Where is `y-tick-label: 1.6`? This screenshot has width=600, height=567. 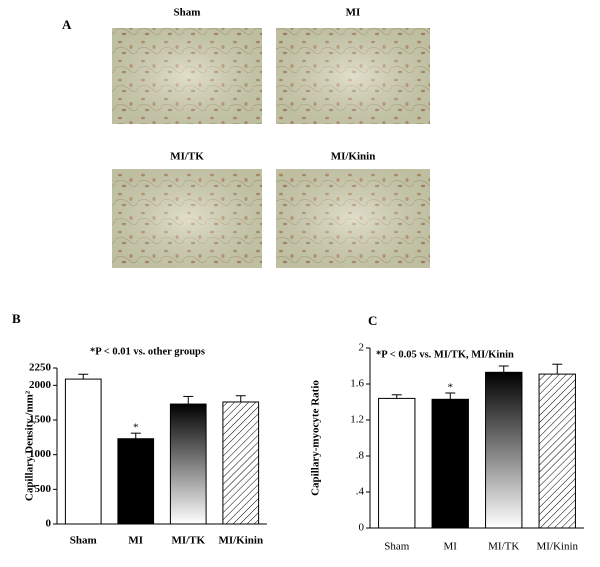 y-tick-label: 1.6 is located at coordinates (357, 384).